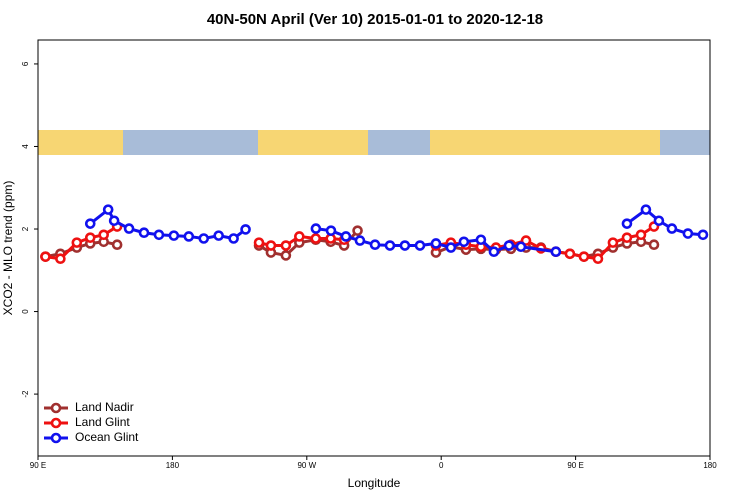 This screenshot has height=500, width=750. Describe the element at coordinates (374, 483) in the screenshot. I see `x-axis-label: Longitude` at that location.